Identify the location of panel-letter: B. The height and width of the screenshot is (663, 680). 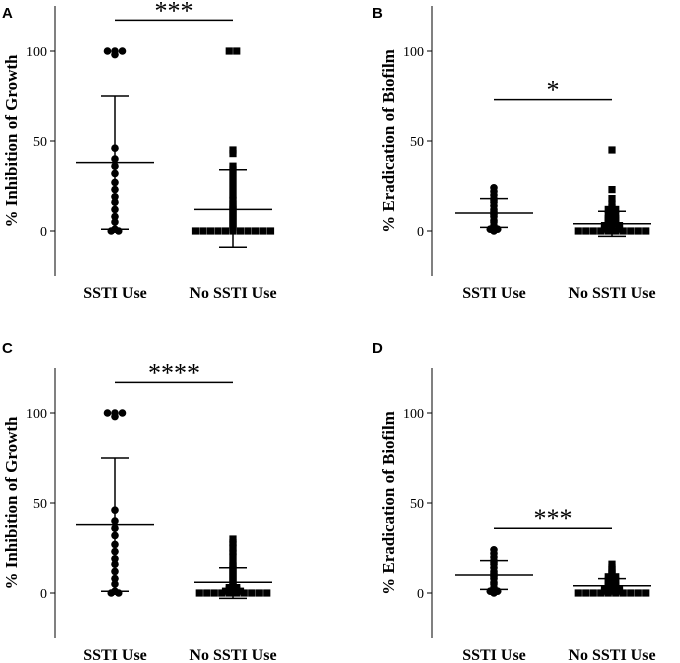
(377, 13).